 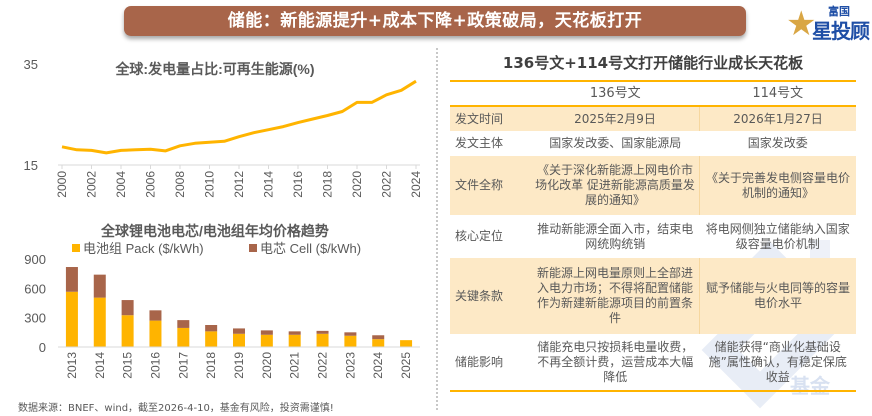 I want to click on data-source-footnote: 数据来源：BNEF、wind，截至2026-4-10，基金有风险，投资需谨慎!, so click(x=176, y=408).